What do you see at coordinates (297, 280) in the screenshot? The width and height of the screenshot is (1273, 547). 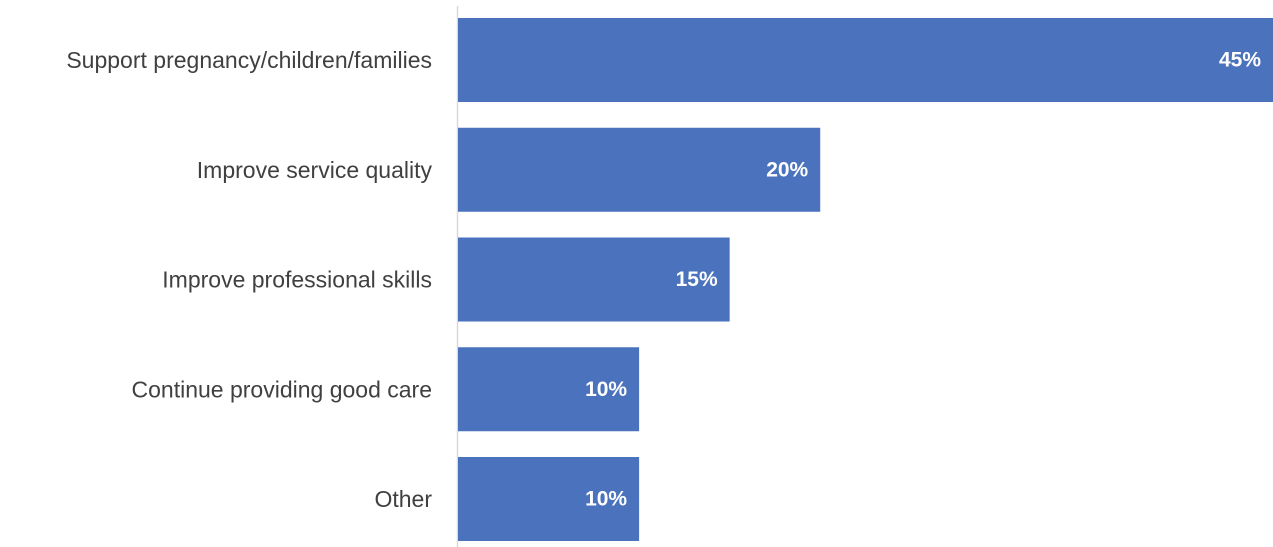 I see `category-label: Improve professional skills` at bounding box center [297, 280].